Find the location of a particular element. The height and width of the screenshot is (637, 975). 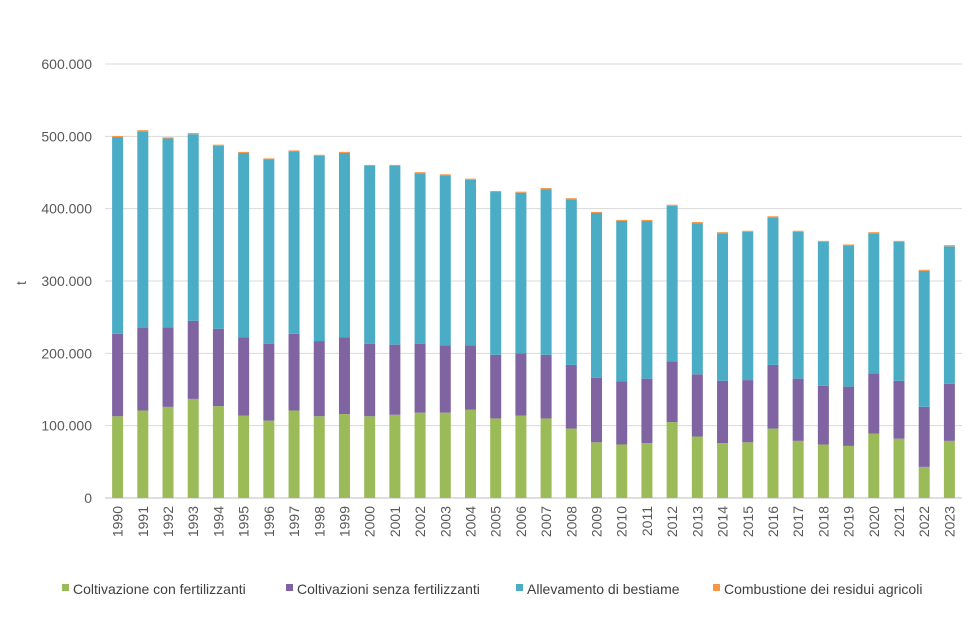

x-tick-label: 2002 is located at coordinates (420, 521).